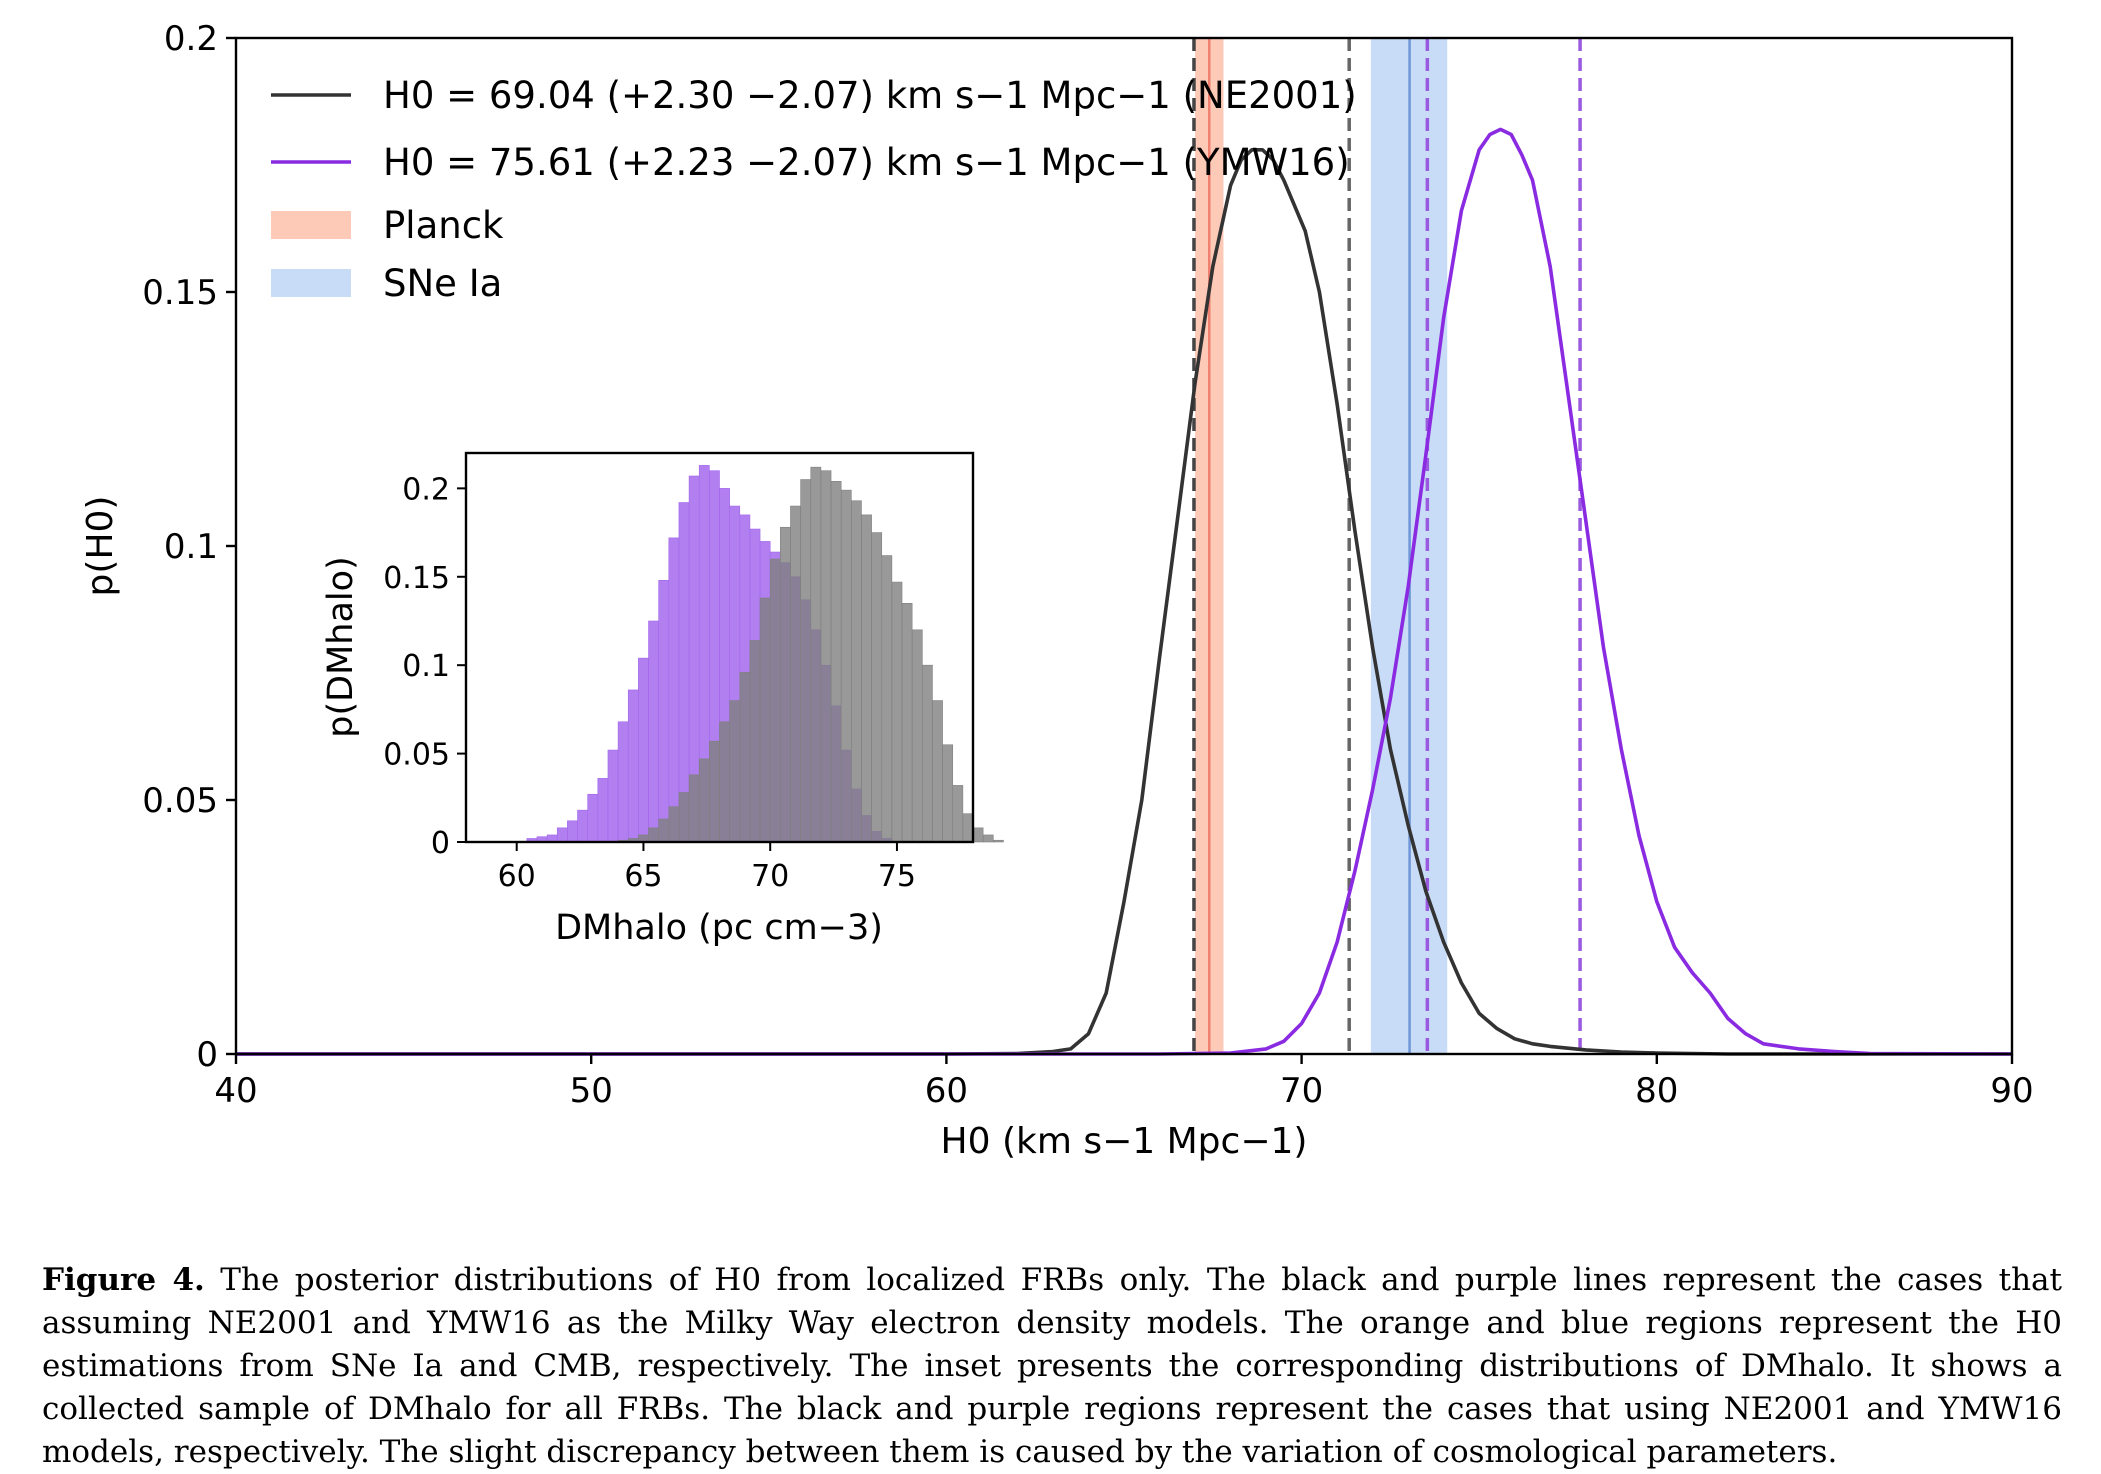 The image size is (2101, 1474). What do you see at coordinates (897, 876) in the screenshot?
I see `inset-x-tick-label: 75` at bounding box center [897, 876].